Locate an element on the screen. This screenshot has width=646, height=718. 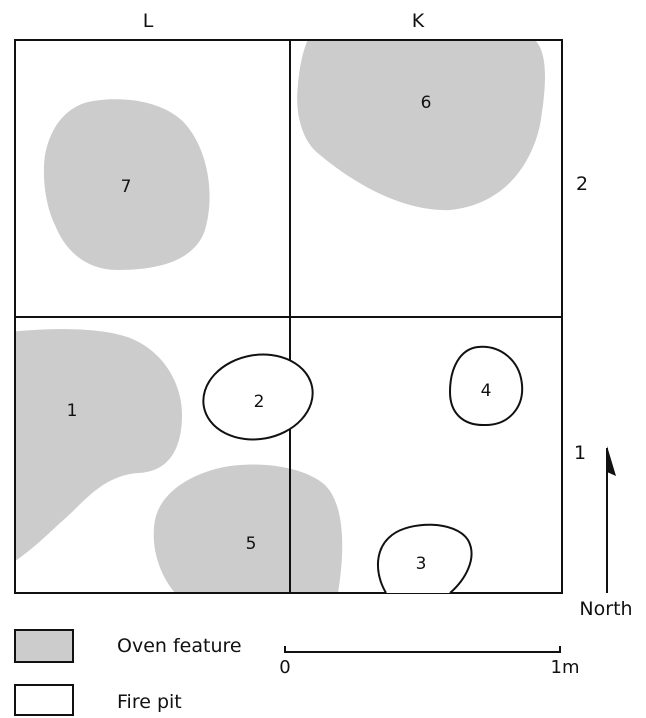
scale-bar: 0 1m is located at coordinates (429, 662).